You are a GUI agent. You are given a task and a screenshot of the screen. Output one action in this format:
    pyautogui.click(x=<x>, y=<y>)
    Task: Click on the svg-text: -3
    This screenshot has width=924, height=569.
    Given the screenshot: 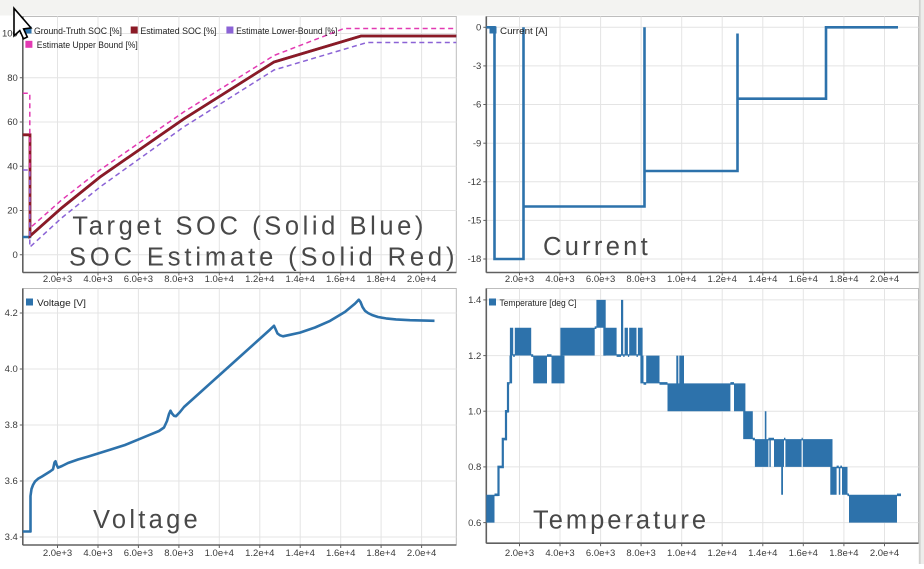 What is the action you would take?
    pyautogui.click(x=477, y=66)
    